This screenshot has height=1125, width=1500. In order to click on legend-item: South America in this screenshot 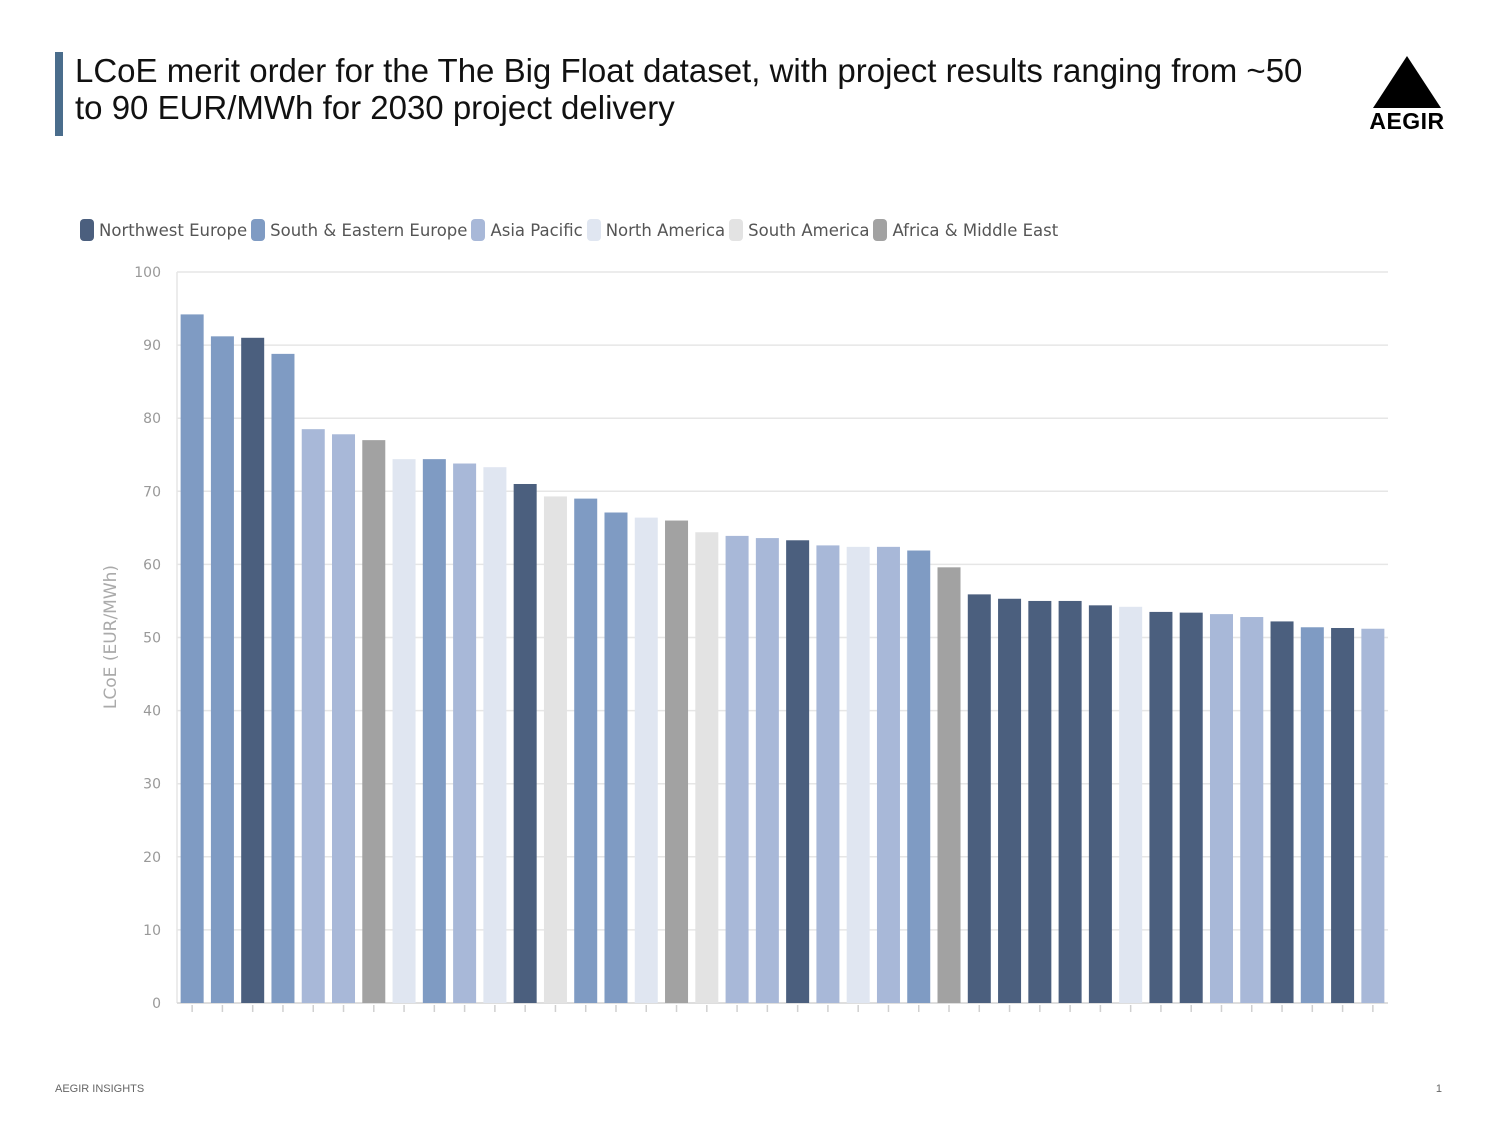, I will do `click(799, 230)`.